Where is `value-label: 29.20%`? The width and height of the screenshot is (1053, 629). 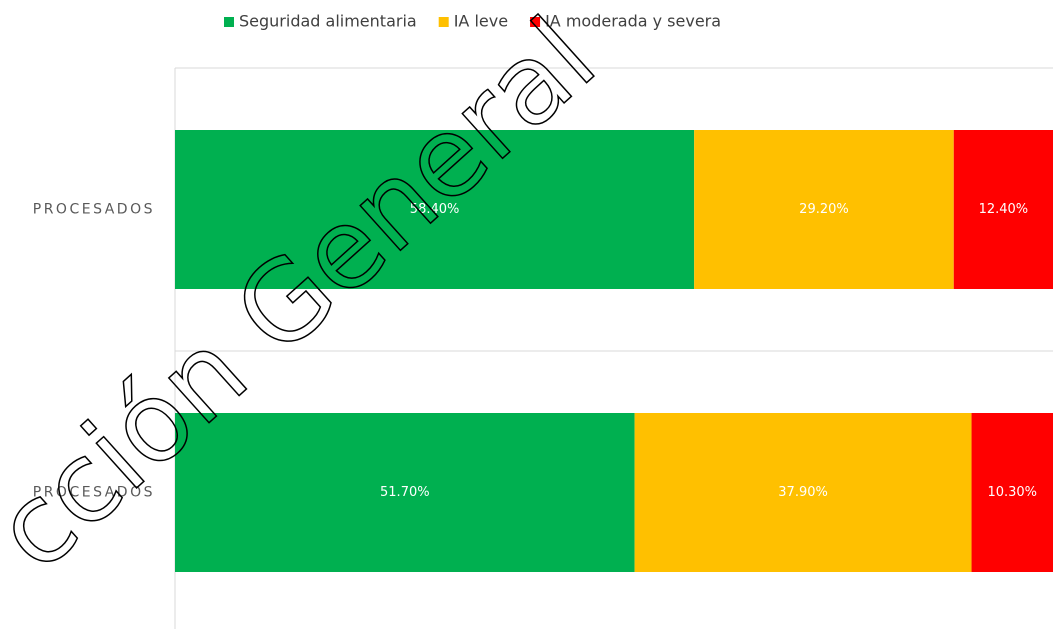
value-label: 29.20% is located at coordinates (824, 209).